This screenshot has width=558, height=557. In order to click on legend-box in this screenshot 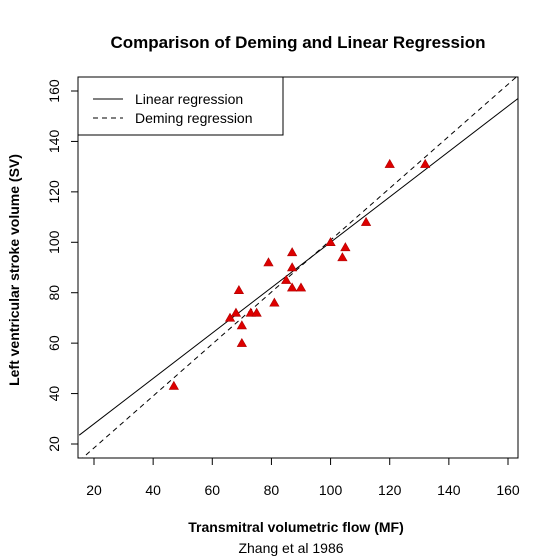, I will do `click(180, 106)`.